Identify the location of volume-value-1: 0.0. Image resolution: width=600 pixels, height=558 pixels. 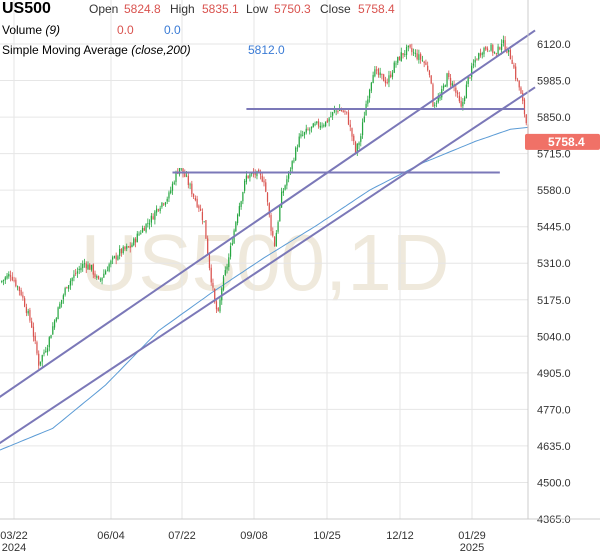
(125, 30).